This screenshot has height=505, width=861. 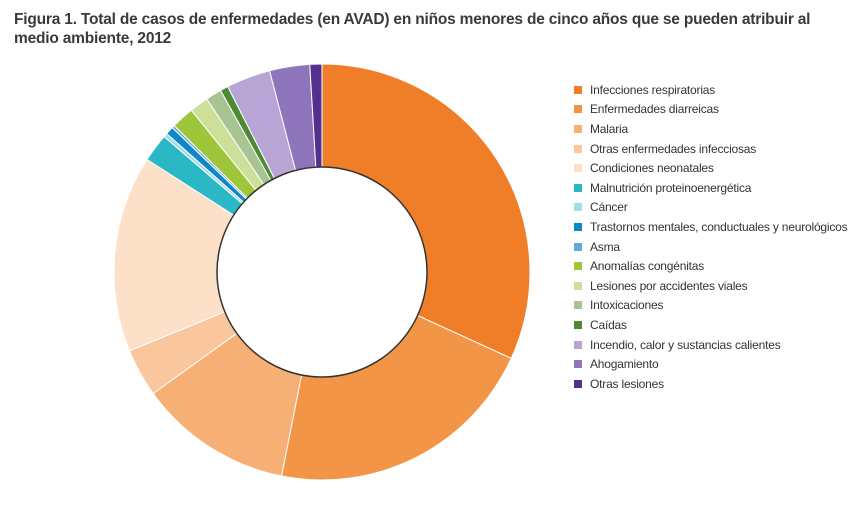 I want to click on legend-label: Enfermedades diarreicas, so click(x=654, y=109).